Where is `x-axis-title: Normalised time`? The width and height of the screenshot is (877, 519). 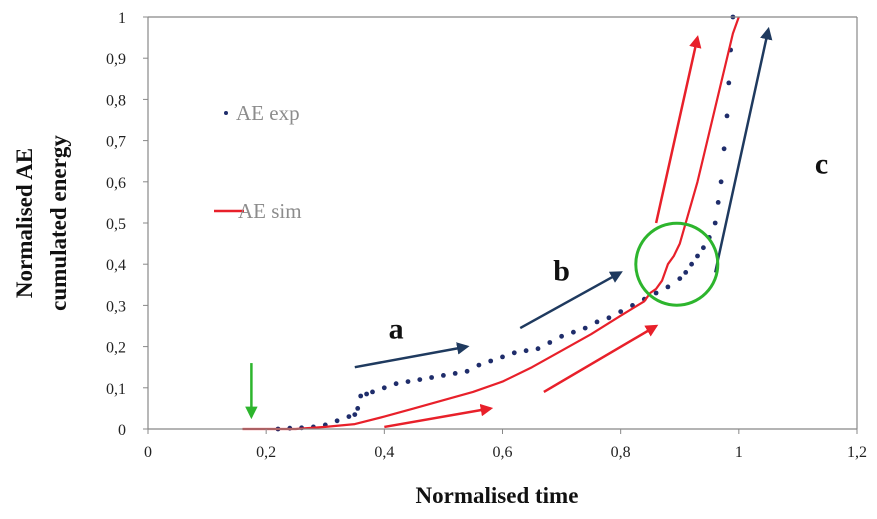
x-axis-title: Normalised time is located at coordinates (497, 495).